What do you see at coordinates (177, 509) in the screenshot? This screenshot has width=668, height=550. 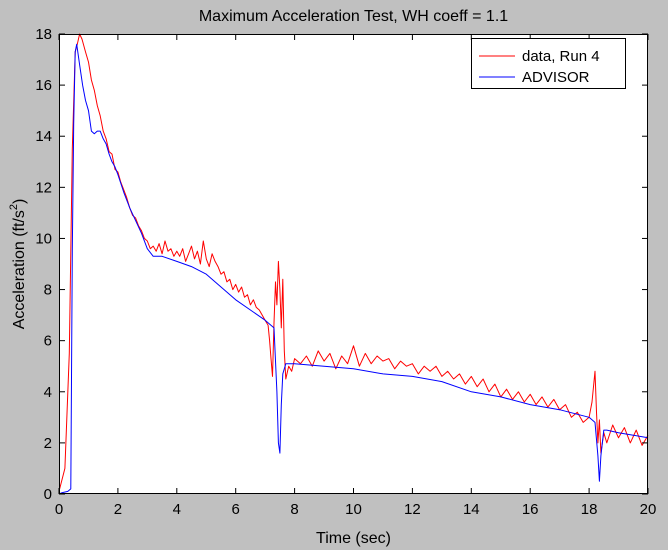 I see `x-tick-label: 4` at bounding box center [177, 509].